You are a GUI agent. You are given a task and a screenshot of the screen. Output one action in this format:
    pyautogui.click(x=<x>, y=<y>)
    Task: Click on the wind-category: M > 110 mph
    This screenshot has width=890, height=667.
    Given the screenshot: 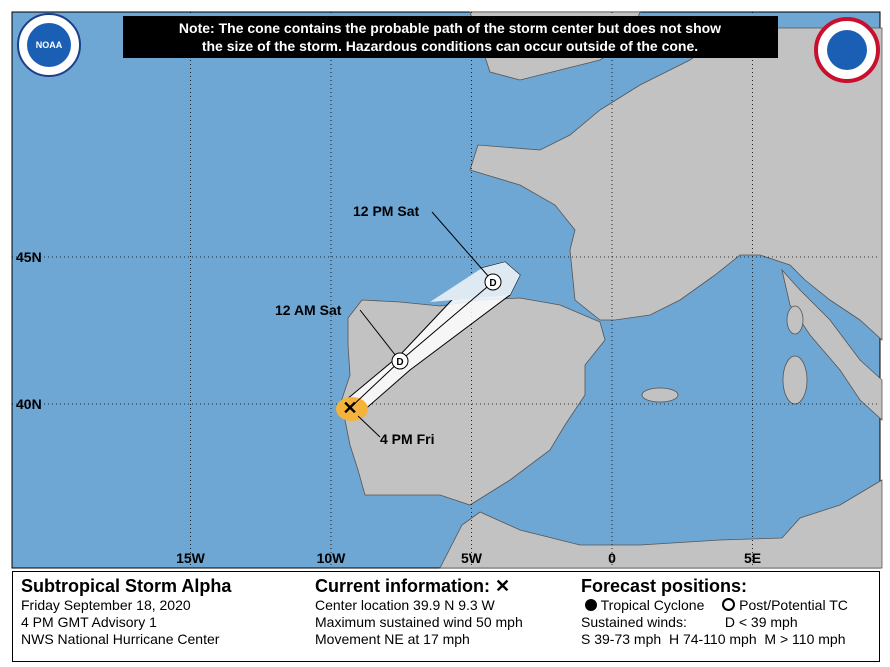 What is the action you would take?
    pyautogui.click(x=805, y=639)
    